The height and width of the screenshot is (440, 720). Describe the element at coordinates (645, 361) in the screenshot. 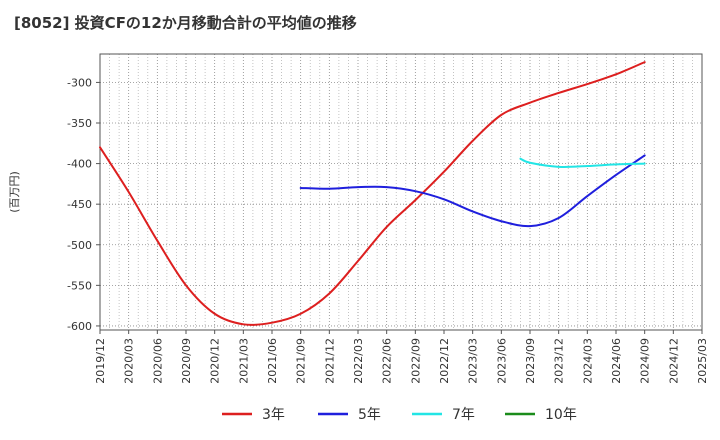

I see `x-tick-label: 2024/09` at that location.